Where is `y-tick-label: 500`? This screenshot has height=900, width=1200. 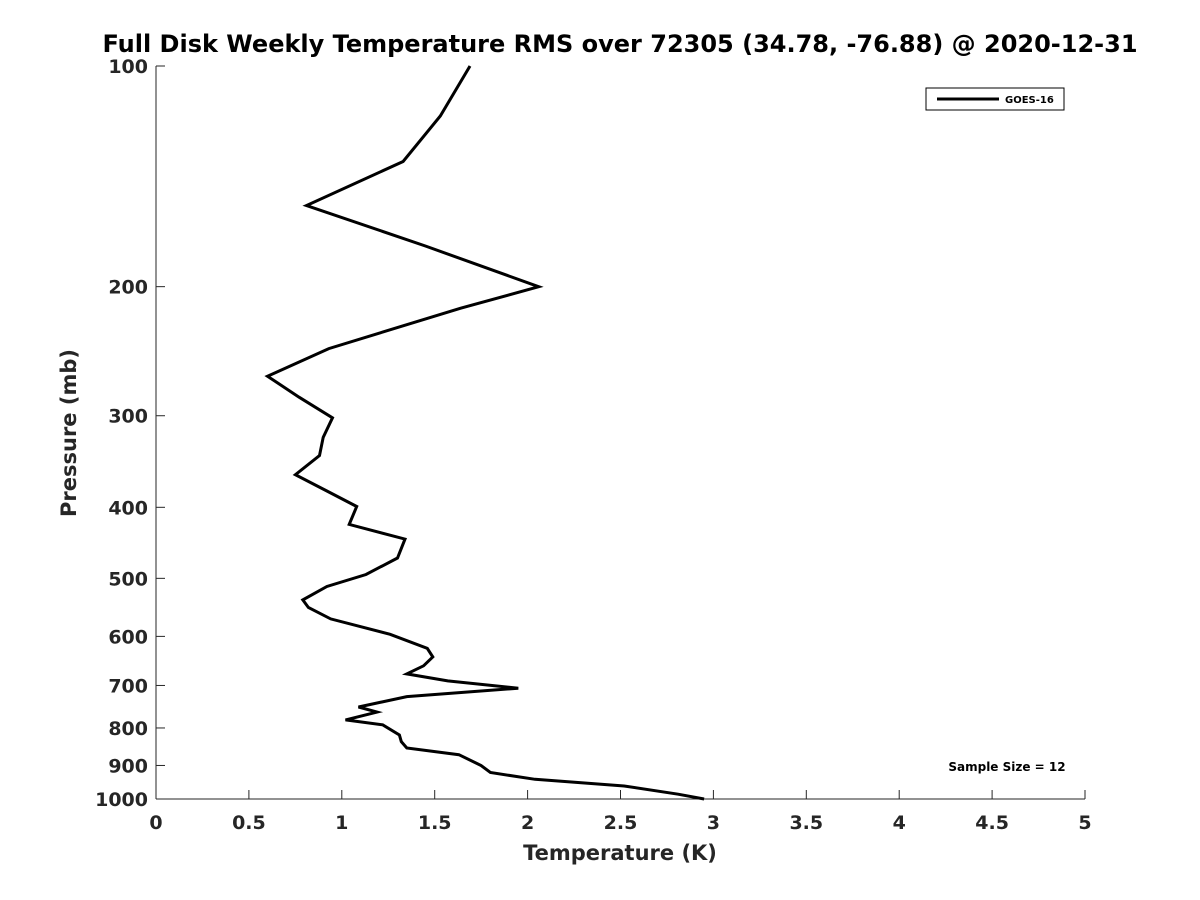 y-tick-label: 500 is located at coordinates (128, 579).